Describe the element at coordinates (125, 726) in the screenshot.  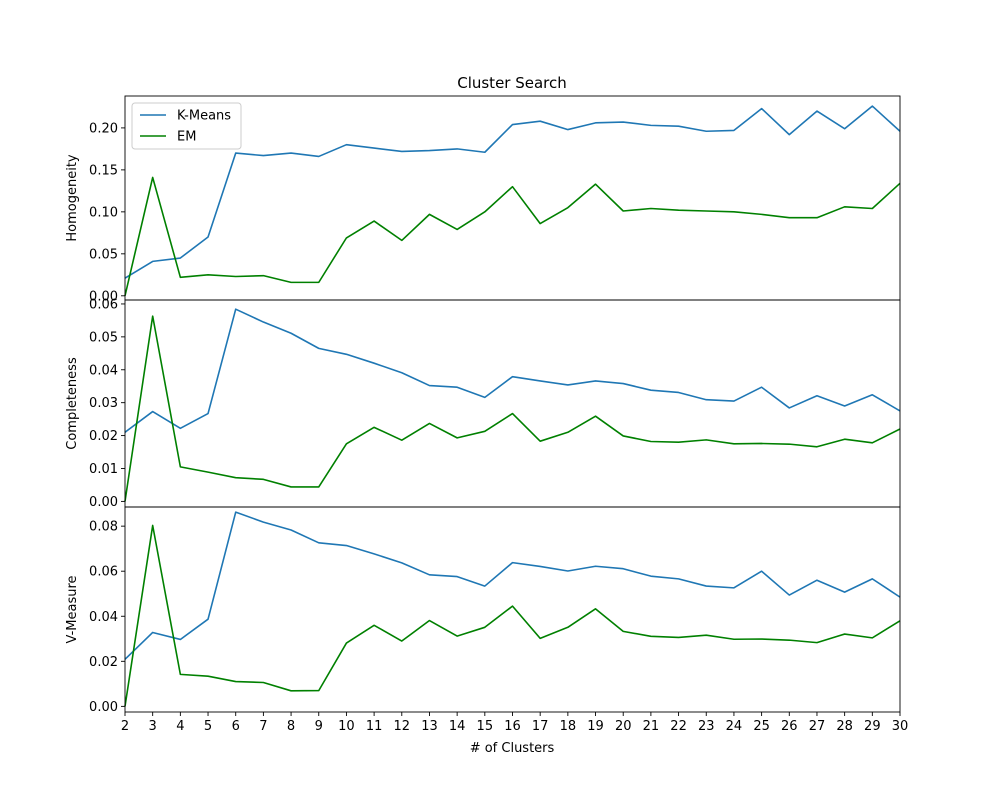
I see `x-tick-label: 2` at that location.